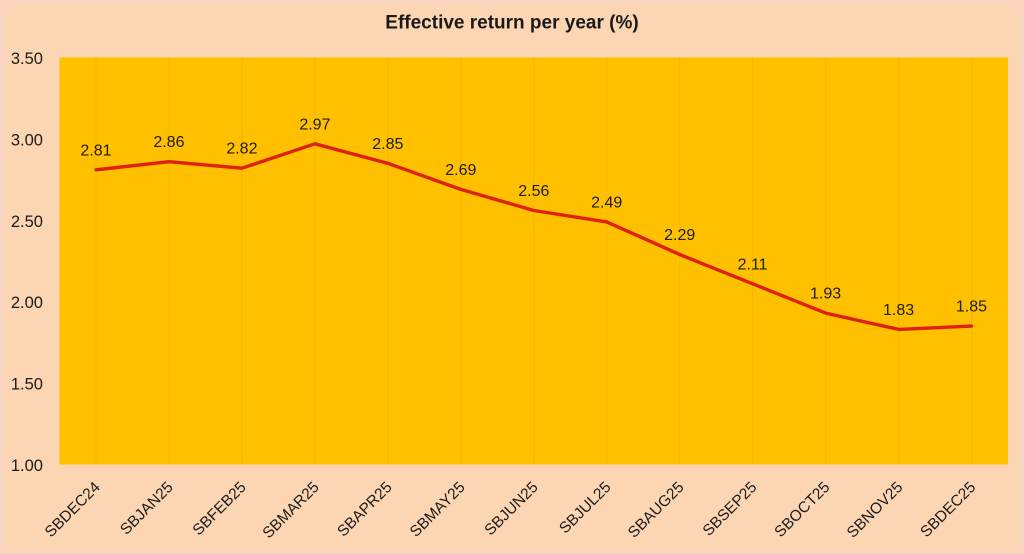 The width and height of the screenshot is (1024, 554). What do you see at coordinates (314, 124) in the screenshot?
I see `svg-text: 2.97` at bounding box center [314, 124].